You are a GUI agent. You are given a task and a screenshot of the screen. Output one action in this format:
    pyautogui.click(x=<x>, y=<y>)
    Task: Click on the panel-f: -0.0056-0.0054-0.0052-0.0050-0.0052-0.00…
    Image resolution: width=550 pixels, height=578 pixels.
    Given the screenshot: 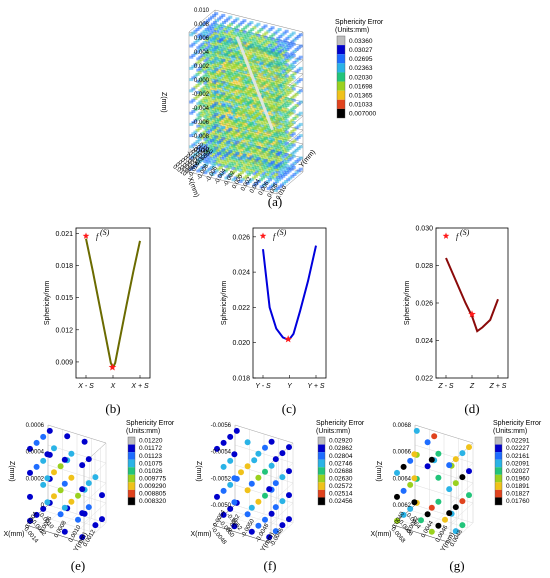 What is the action you would take?
    pyautogui.click(x=278, y=496)
    